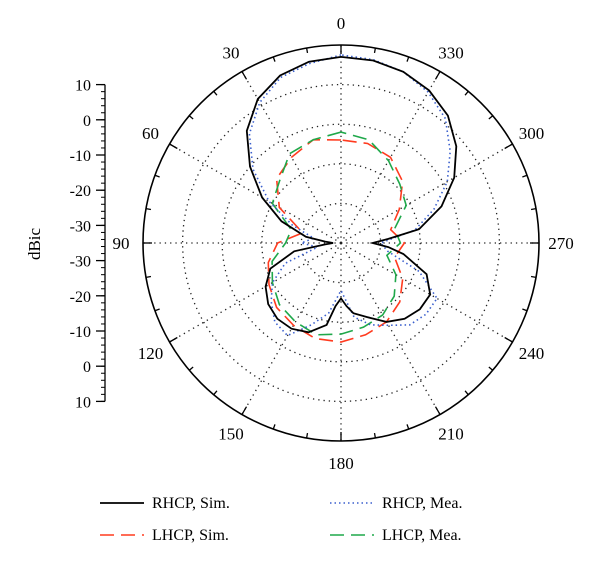 This screenshot has width=600, height=569. Describe the element at coordinates (341, 463) in the screenshot. I see `angle-label: 180` at that location.